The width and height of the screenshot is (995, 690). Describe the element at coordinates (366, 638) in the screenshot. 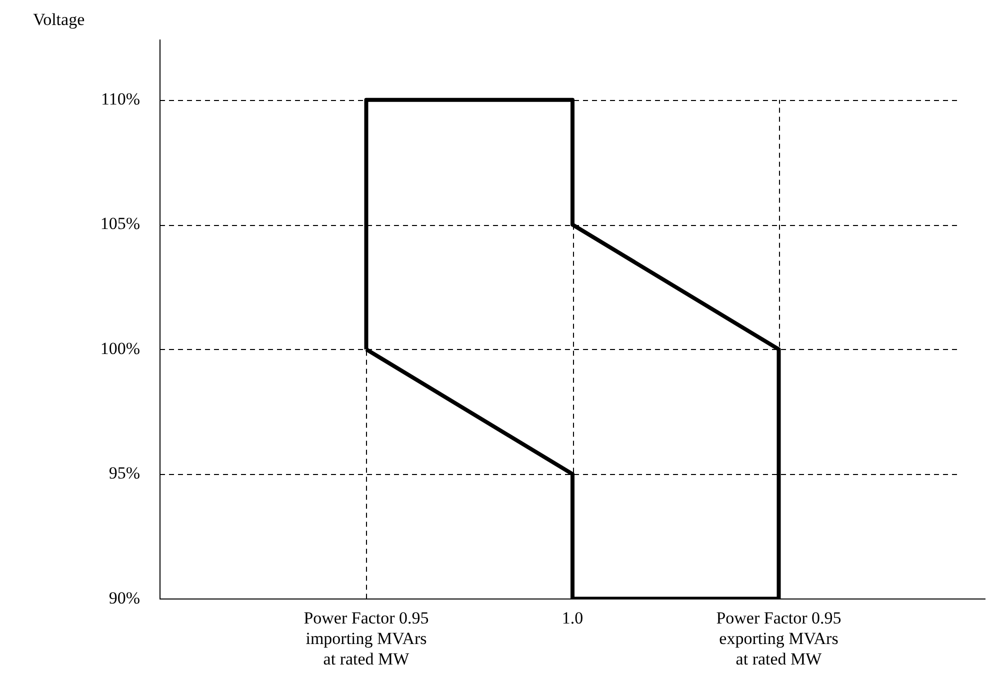

I see `x-tick-label: Power Factor 0.95 importing MVArs at rated MW` at that location.